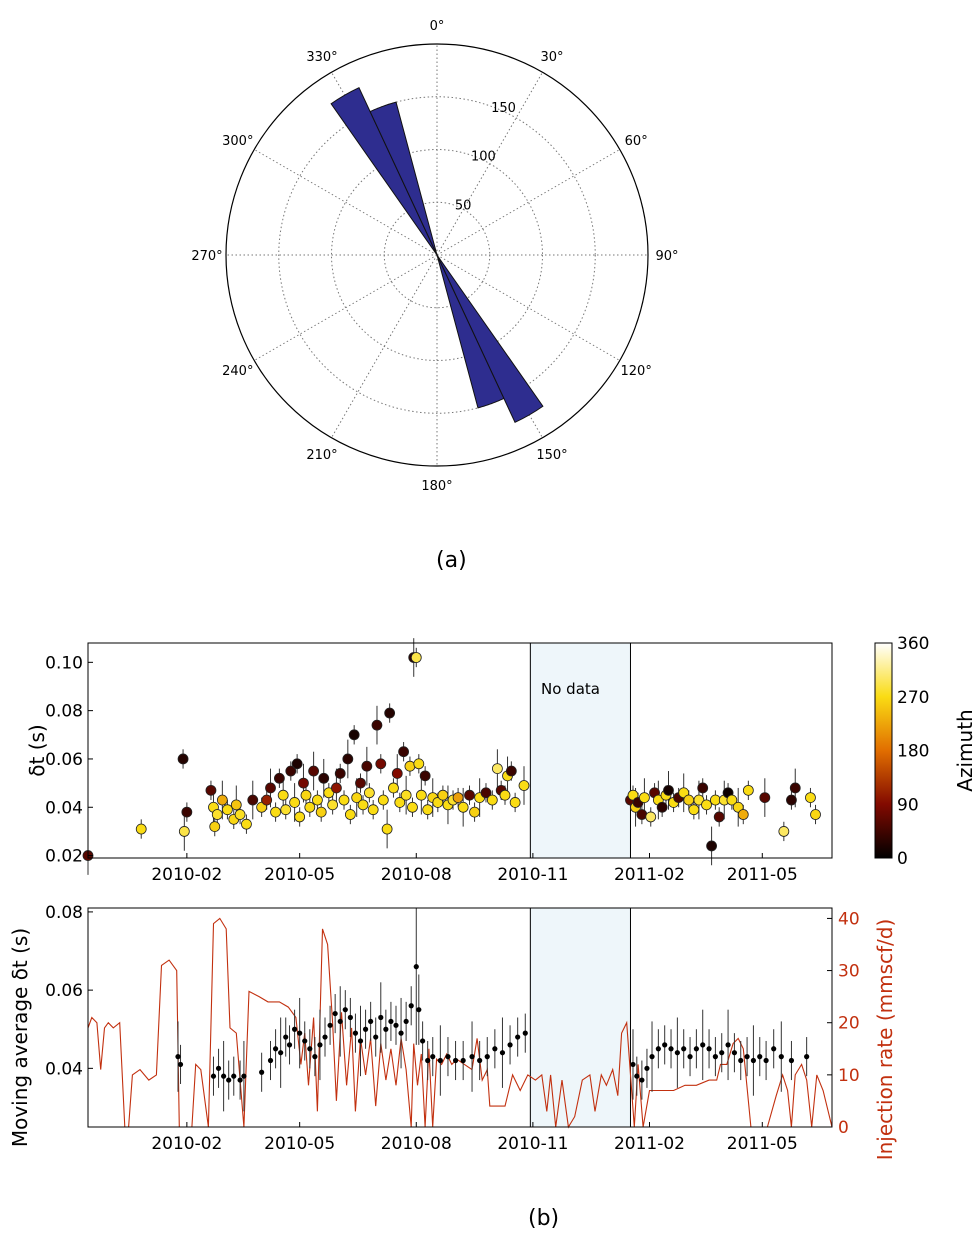  What do you see at coordinates (437, 26) in the screenshot?
I see `angle-tick-label: 0°` at bounding box center [437, 26].